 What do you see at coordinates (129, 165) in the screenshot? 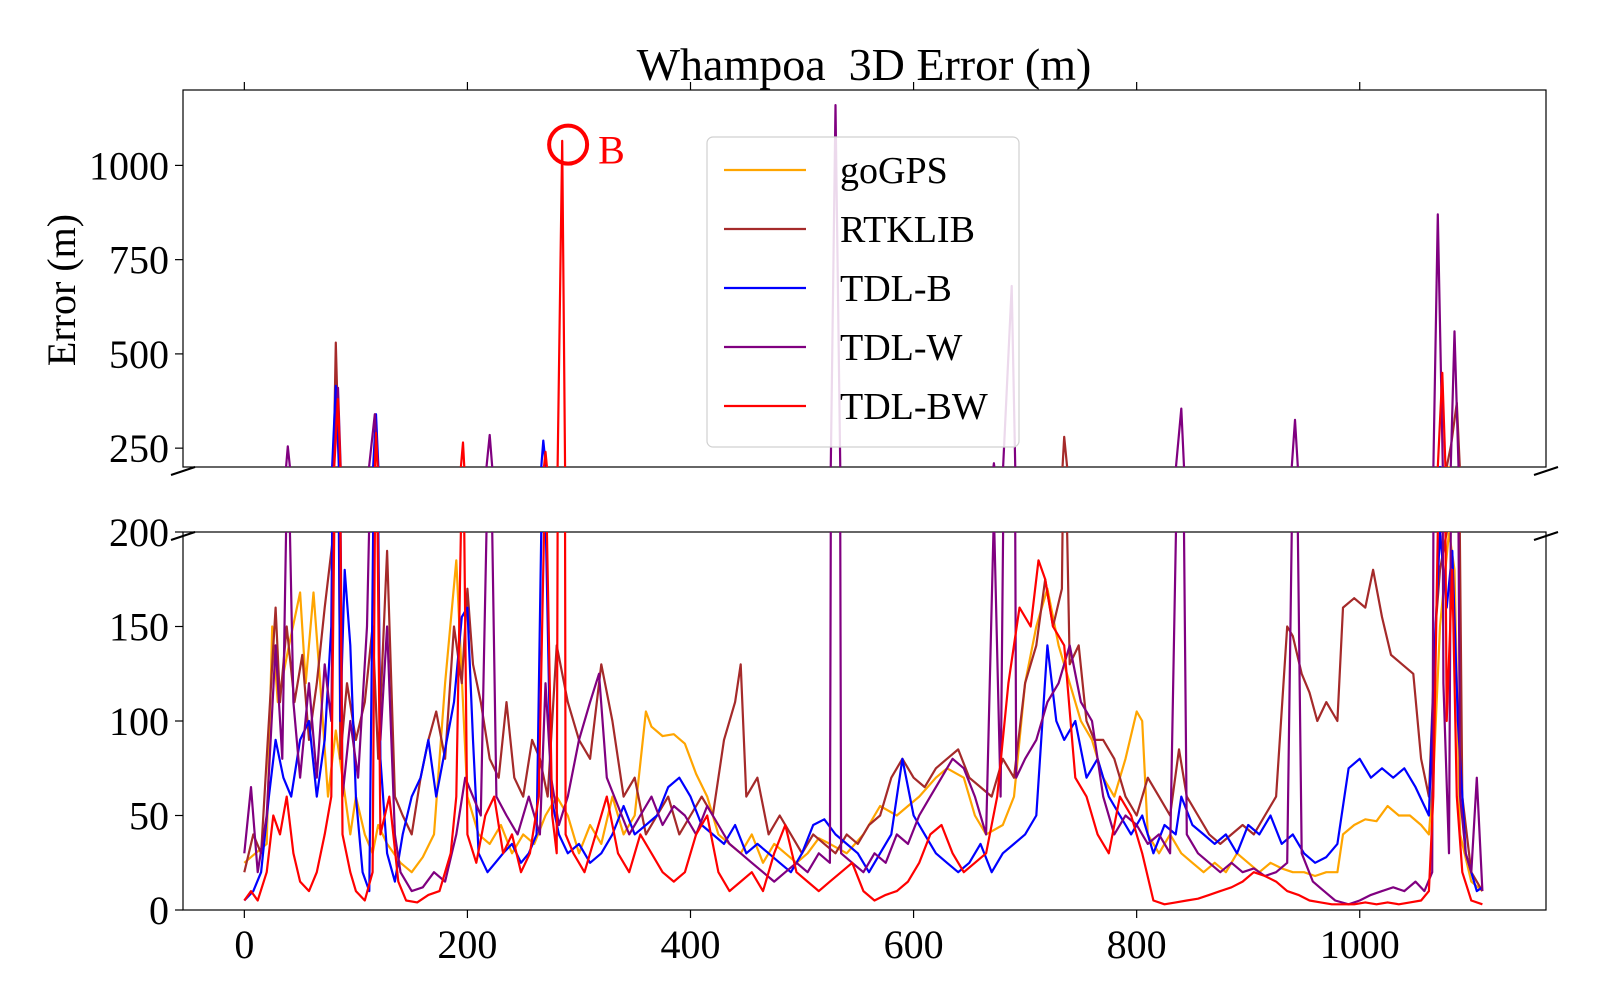
I see `y-tick-label-upper: 1000` at bounding box center [129, 165].